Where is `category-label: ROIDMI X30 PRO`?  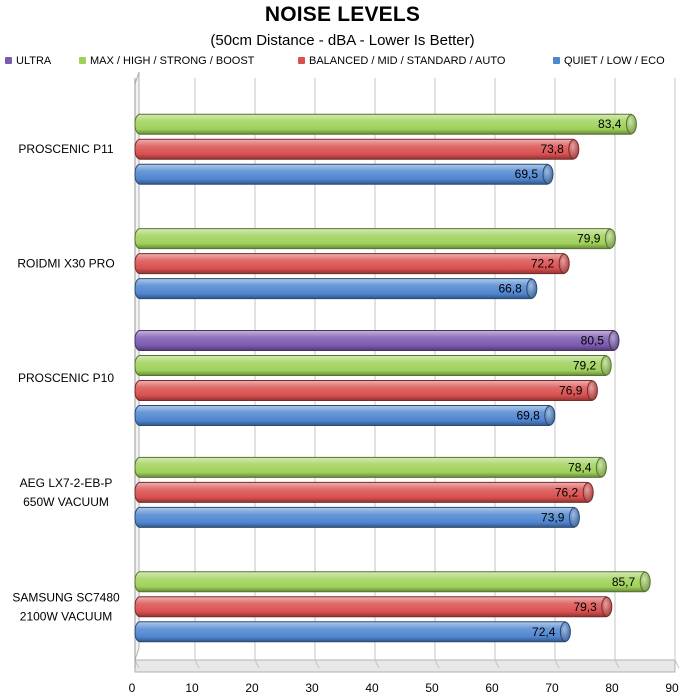
category-label: ROIDMI X30 PRO is located at coordinates (65, 264).